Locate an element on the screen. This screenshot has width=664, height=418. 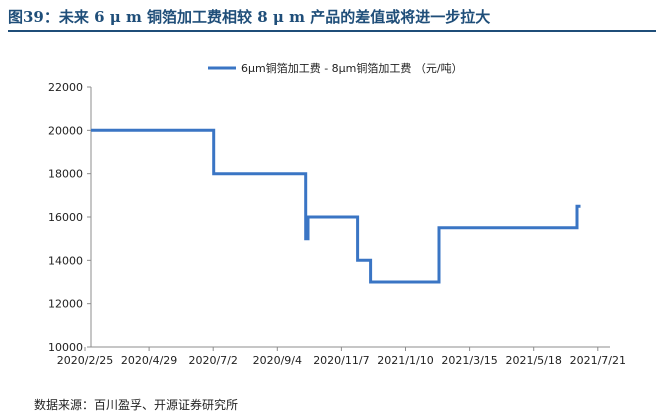
x-tick-label: 2020/9/4 is located at coordinates (277, 360).